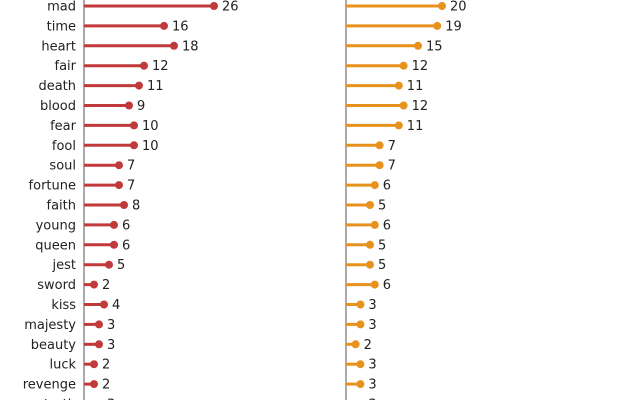 The image size is (640, 400). What do you see at coordinates (52, 186) in the screenshot?
I see `category-label-fortune: fortune` at bounding box center [52, 186].